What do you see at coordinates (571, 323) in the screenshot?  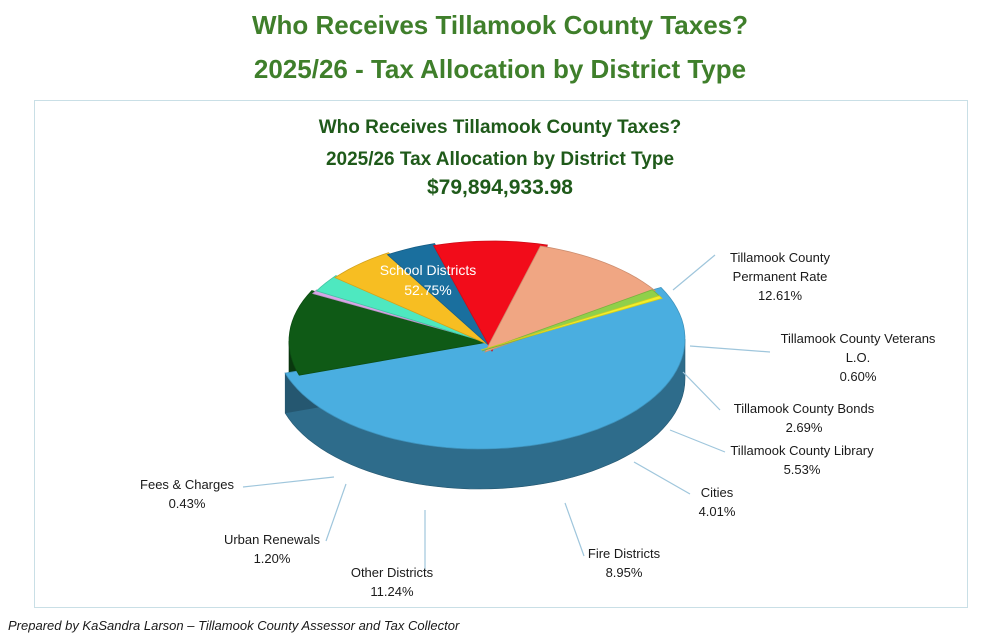 I see `slice-fees-charges` at bounding box center [571, 323].